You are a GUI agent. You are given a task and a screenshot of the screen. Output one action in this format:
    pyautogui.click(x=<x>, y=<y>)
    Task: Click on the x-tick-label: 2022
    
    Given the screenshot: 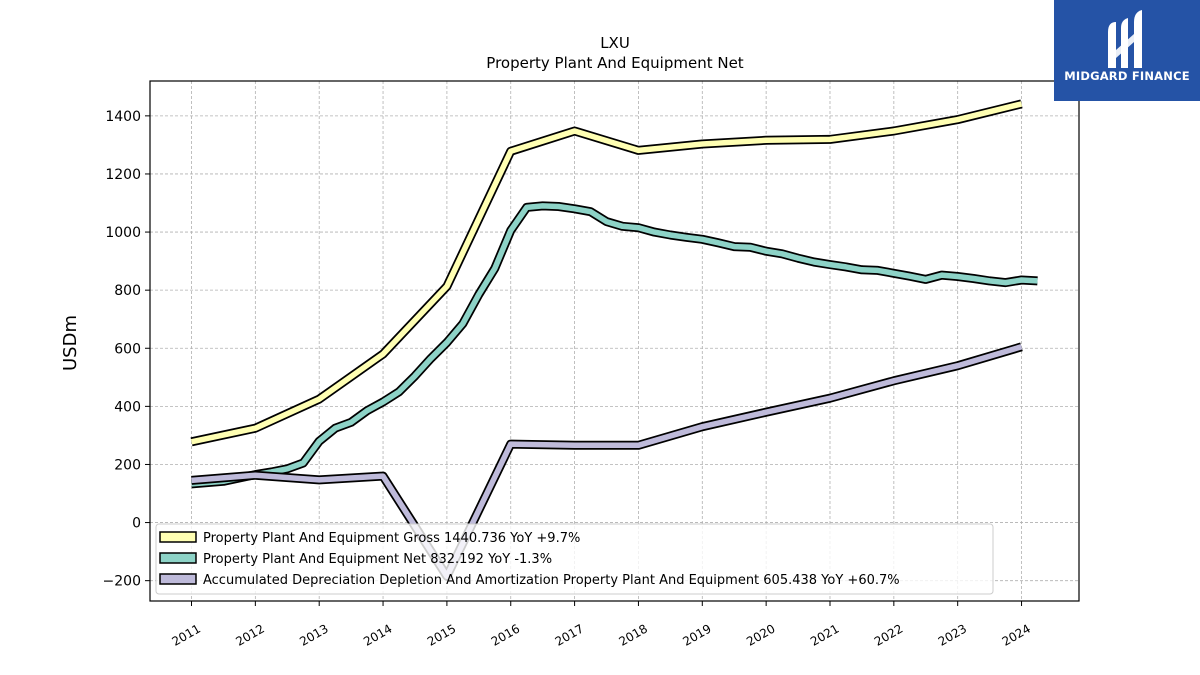 What is the action you would take?
    pyautogui.click(x=888, y=634)
    